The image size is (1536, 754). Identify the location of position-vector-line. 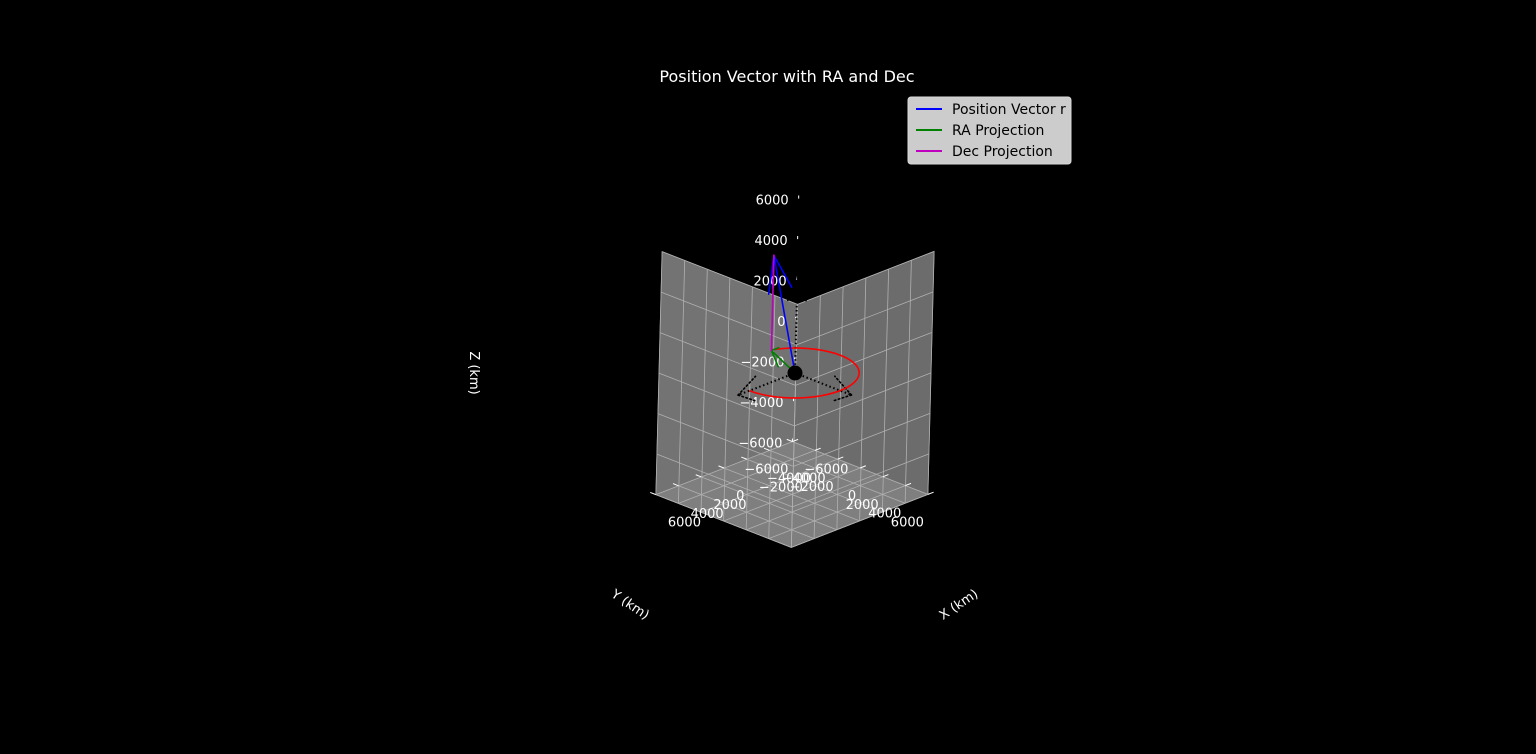
(784, 314).